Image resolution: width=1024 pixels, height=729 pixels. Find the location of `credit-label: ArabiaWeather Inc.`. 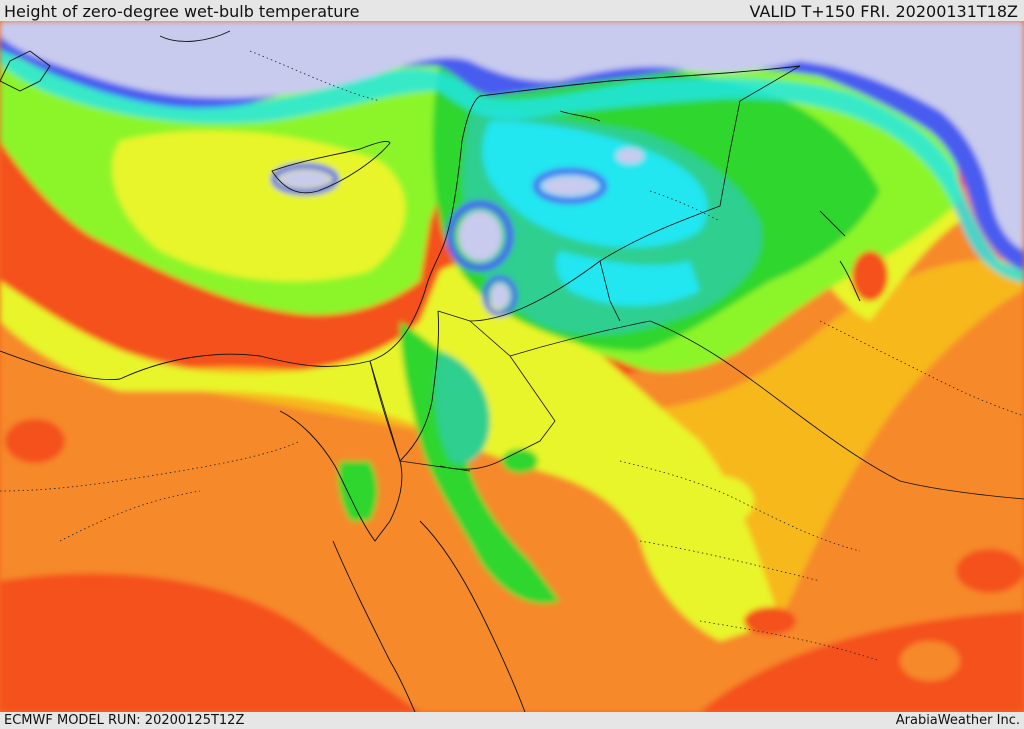

credit-label: ArabiaWeather Inc. is located at coordinates (957, 720).